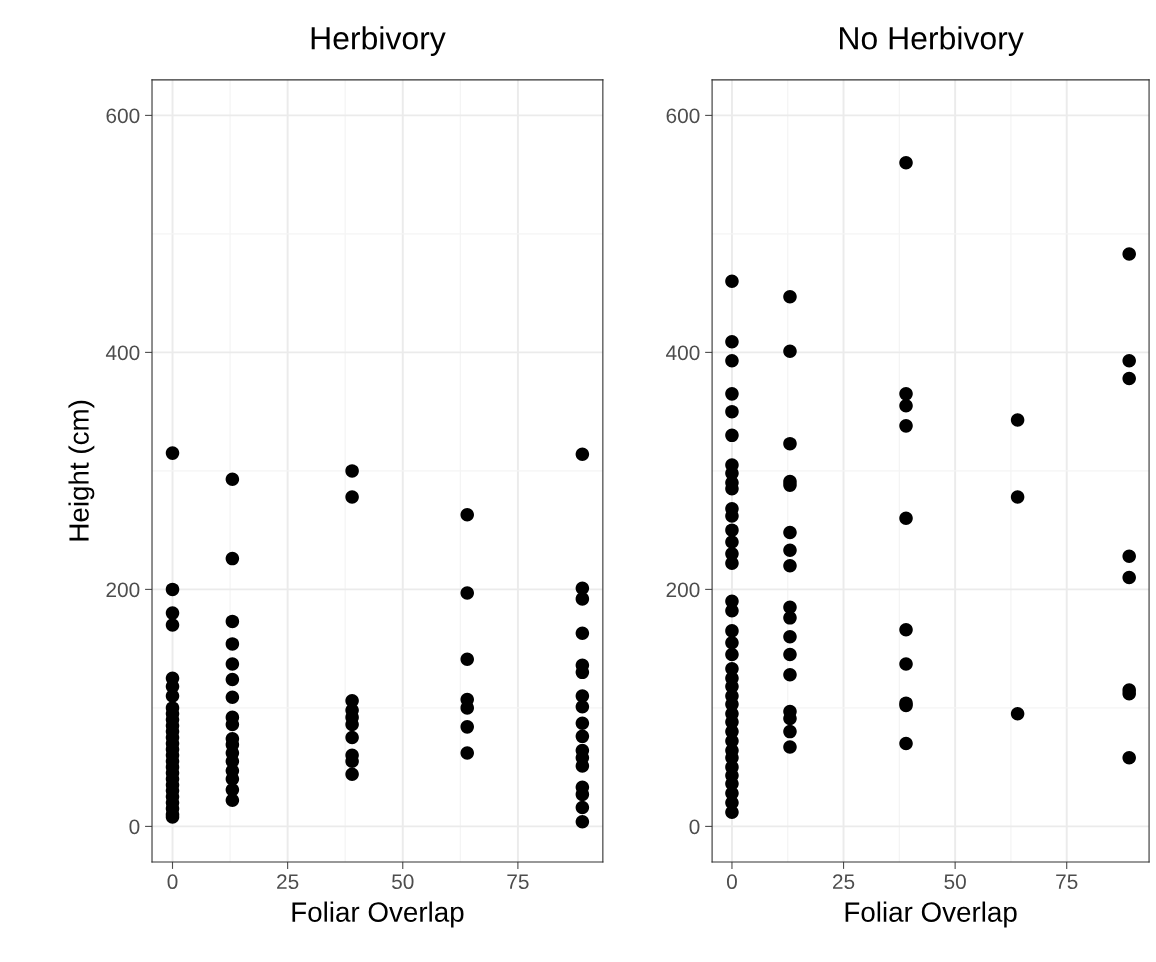  Describe the element at coordinates (81, 470) in the screenshot. I see `y-axis-title: Height (cm)` at that location.